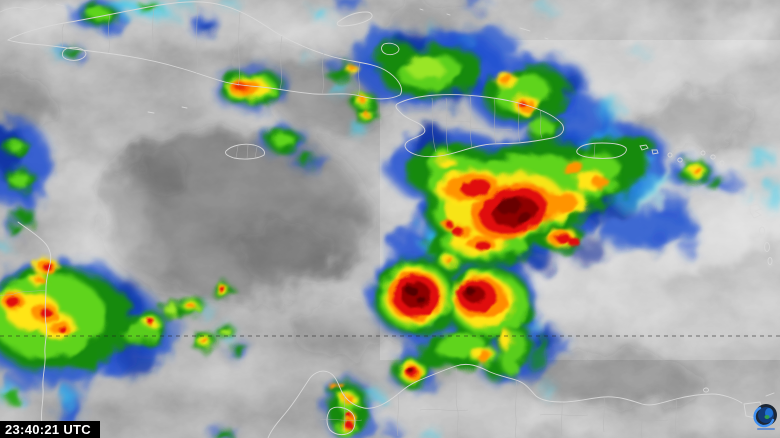 Image resolution: width=780 pixels, height=438 pixels. What do you see at coordinates (245, 151) in the screenshot?
I see `jamaica` at bounding box center [245, 151].